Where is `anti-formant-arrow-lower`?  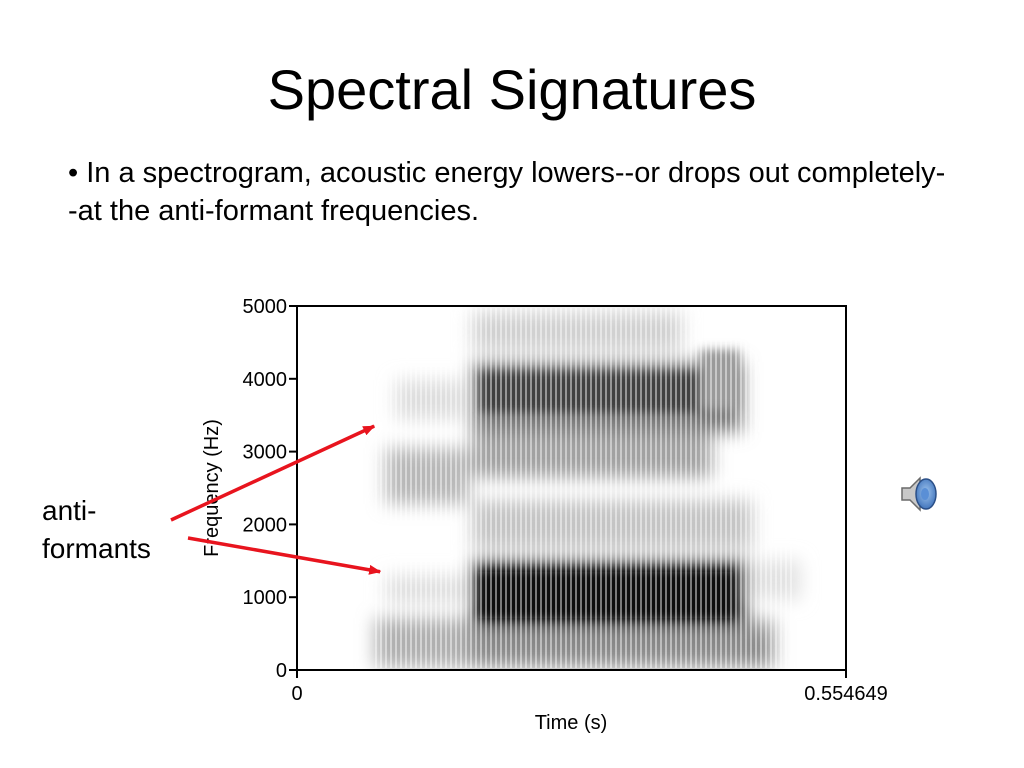
anti-formant-arrow-lower is located at coordinates (284, 555).